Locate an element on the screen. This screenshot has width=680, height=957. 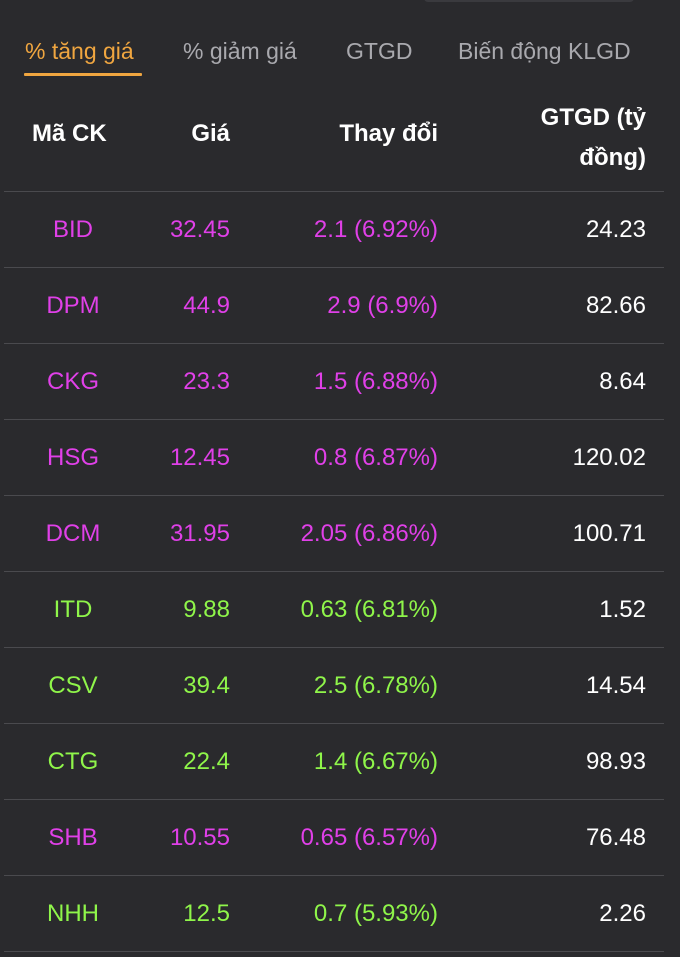
stock-change: 2.9 (6.9%) is located at coordinates (382, 305).